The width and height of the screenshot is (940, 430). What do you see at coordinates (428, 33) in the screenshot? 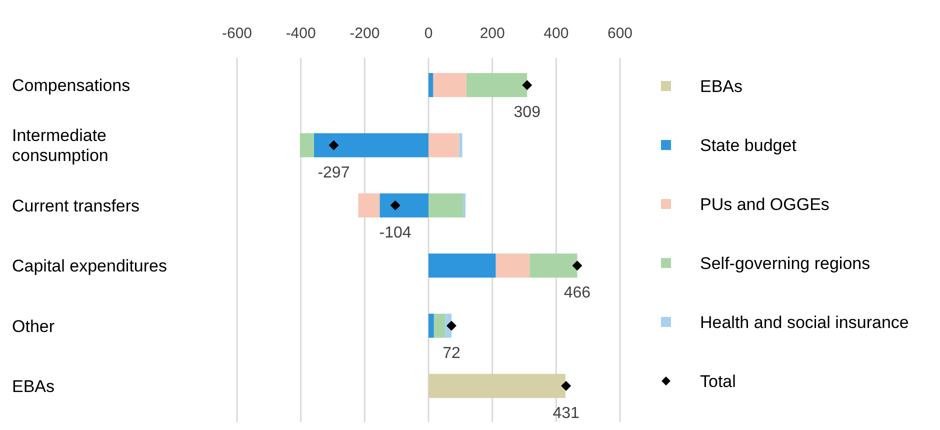
I see `x-tick-label: 0` at bounding box center [428, 33].